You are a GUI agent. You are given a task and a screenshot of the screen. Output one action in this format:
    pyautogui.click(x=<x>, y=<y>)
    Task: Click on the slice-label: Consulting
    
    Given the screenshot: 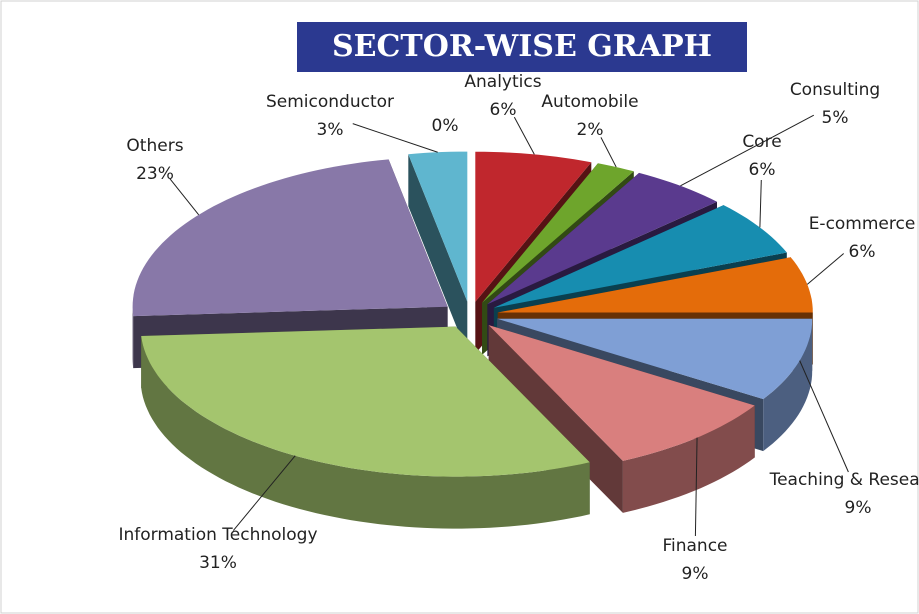 What is the action you would take?
    pyautogui.click(x=835, y=90)
    